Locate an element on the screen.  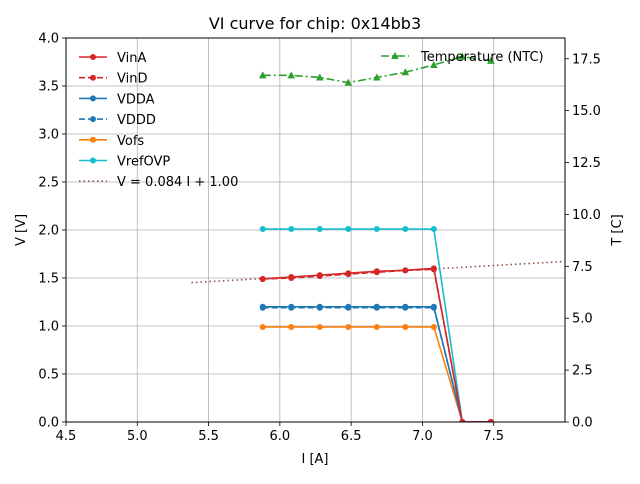
legend-label-vind: VinD is located at coordinates (132, 79).